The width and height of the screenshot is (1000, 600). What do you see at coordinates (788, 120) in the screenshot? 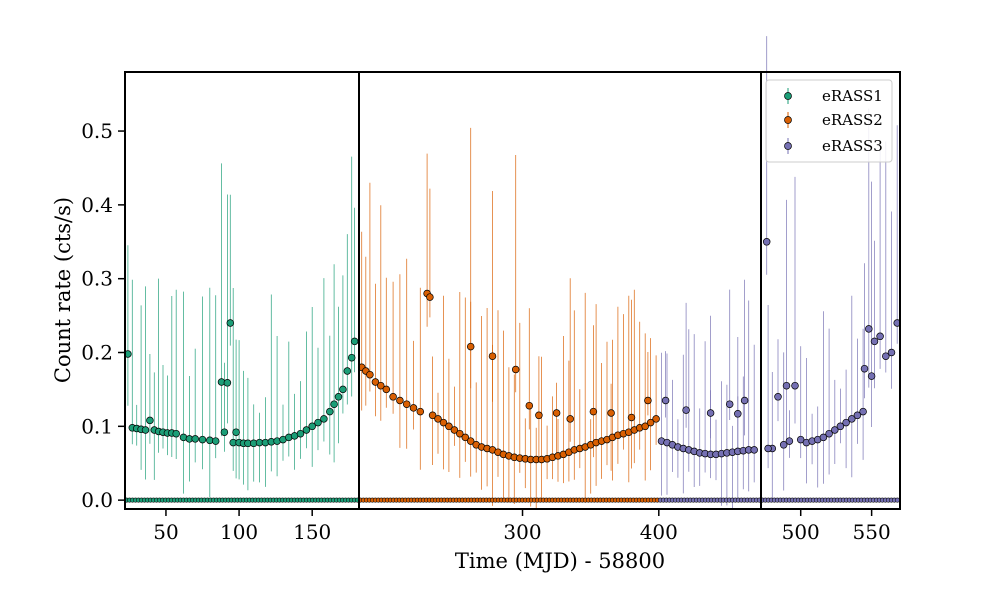
I see `legend-marker-erass2` at bounding box center [788, 120].